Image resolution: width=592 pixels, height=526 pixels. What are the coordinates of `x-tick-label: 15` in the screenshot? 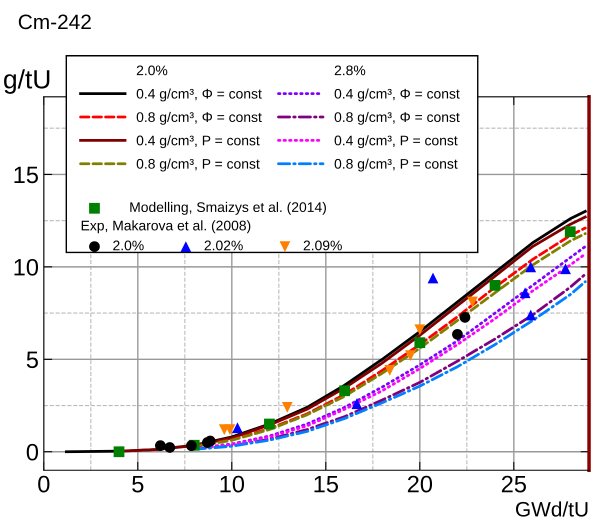 It's located at (326, 484).